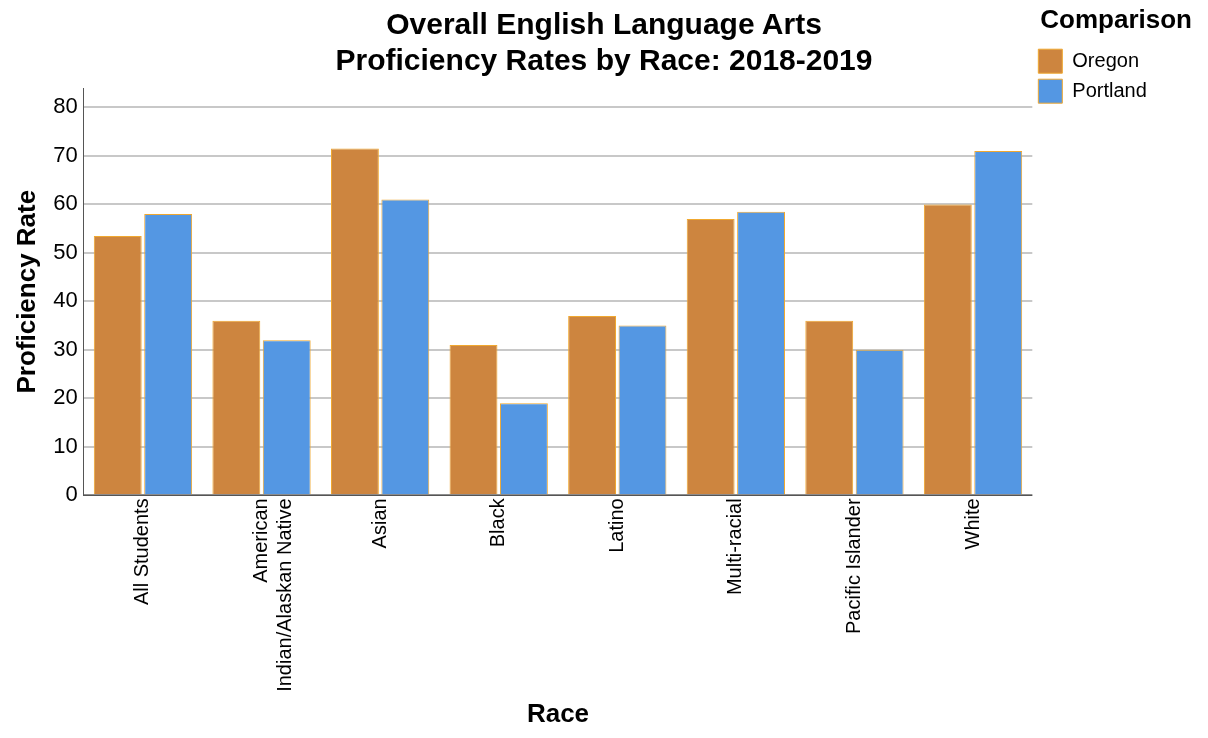 The width and height of the screenshot is (1208, 738). What do you see at coordinates (497, 522) in the screenshot?
I see `x-tick-label: Black` at bounding box center [497, 522].